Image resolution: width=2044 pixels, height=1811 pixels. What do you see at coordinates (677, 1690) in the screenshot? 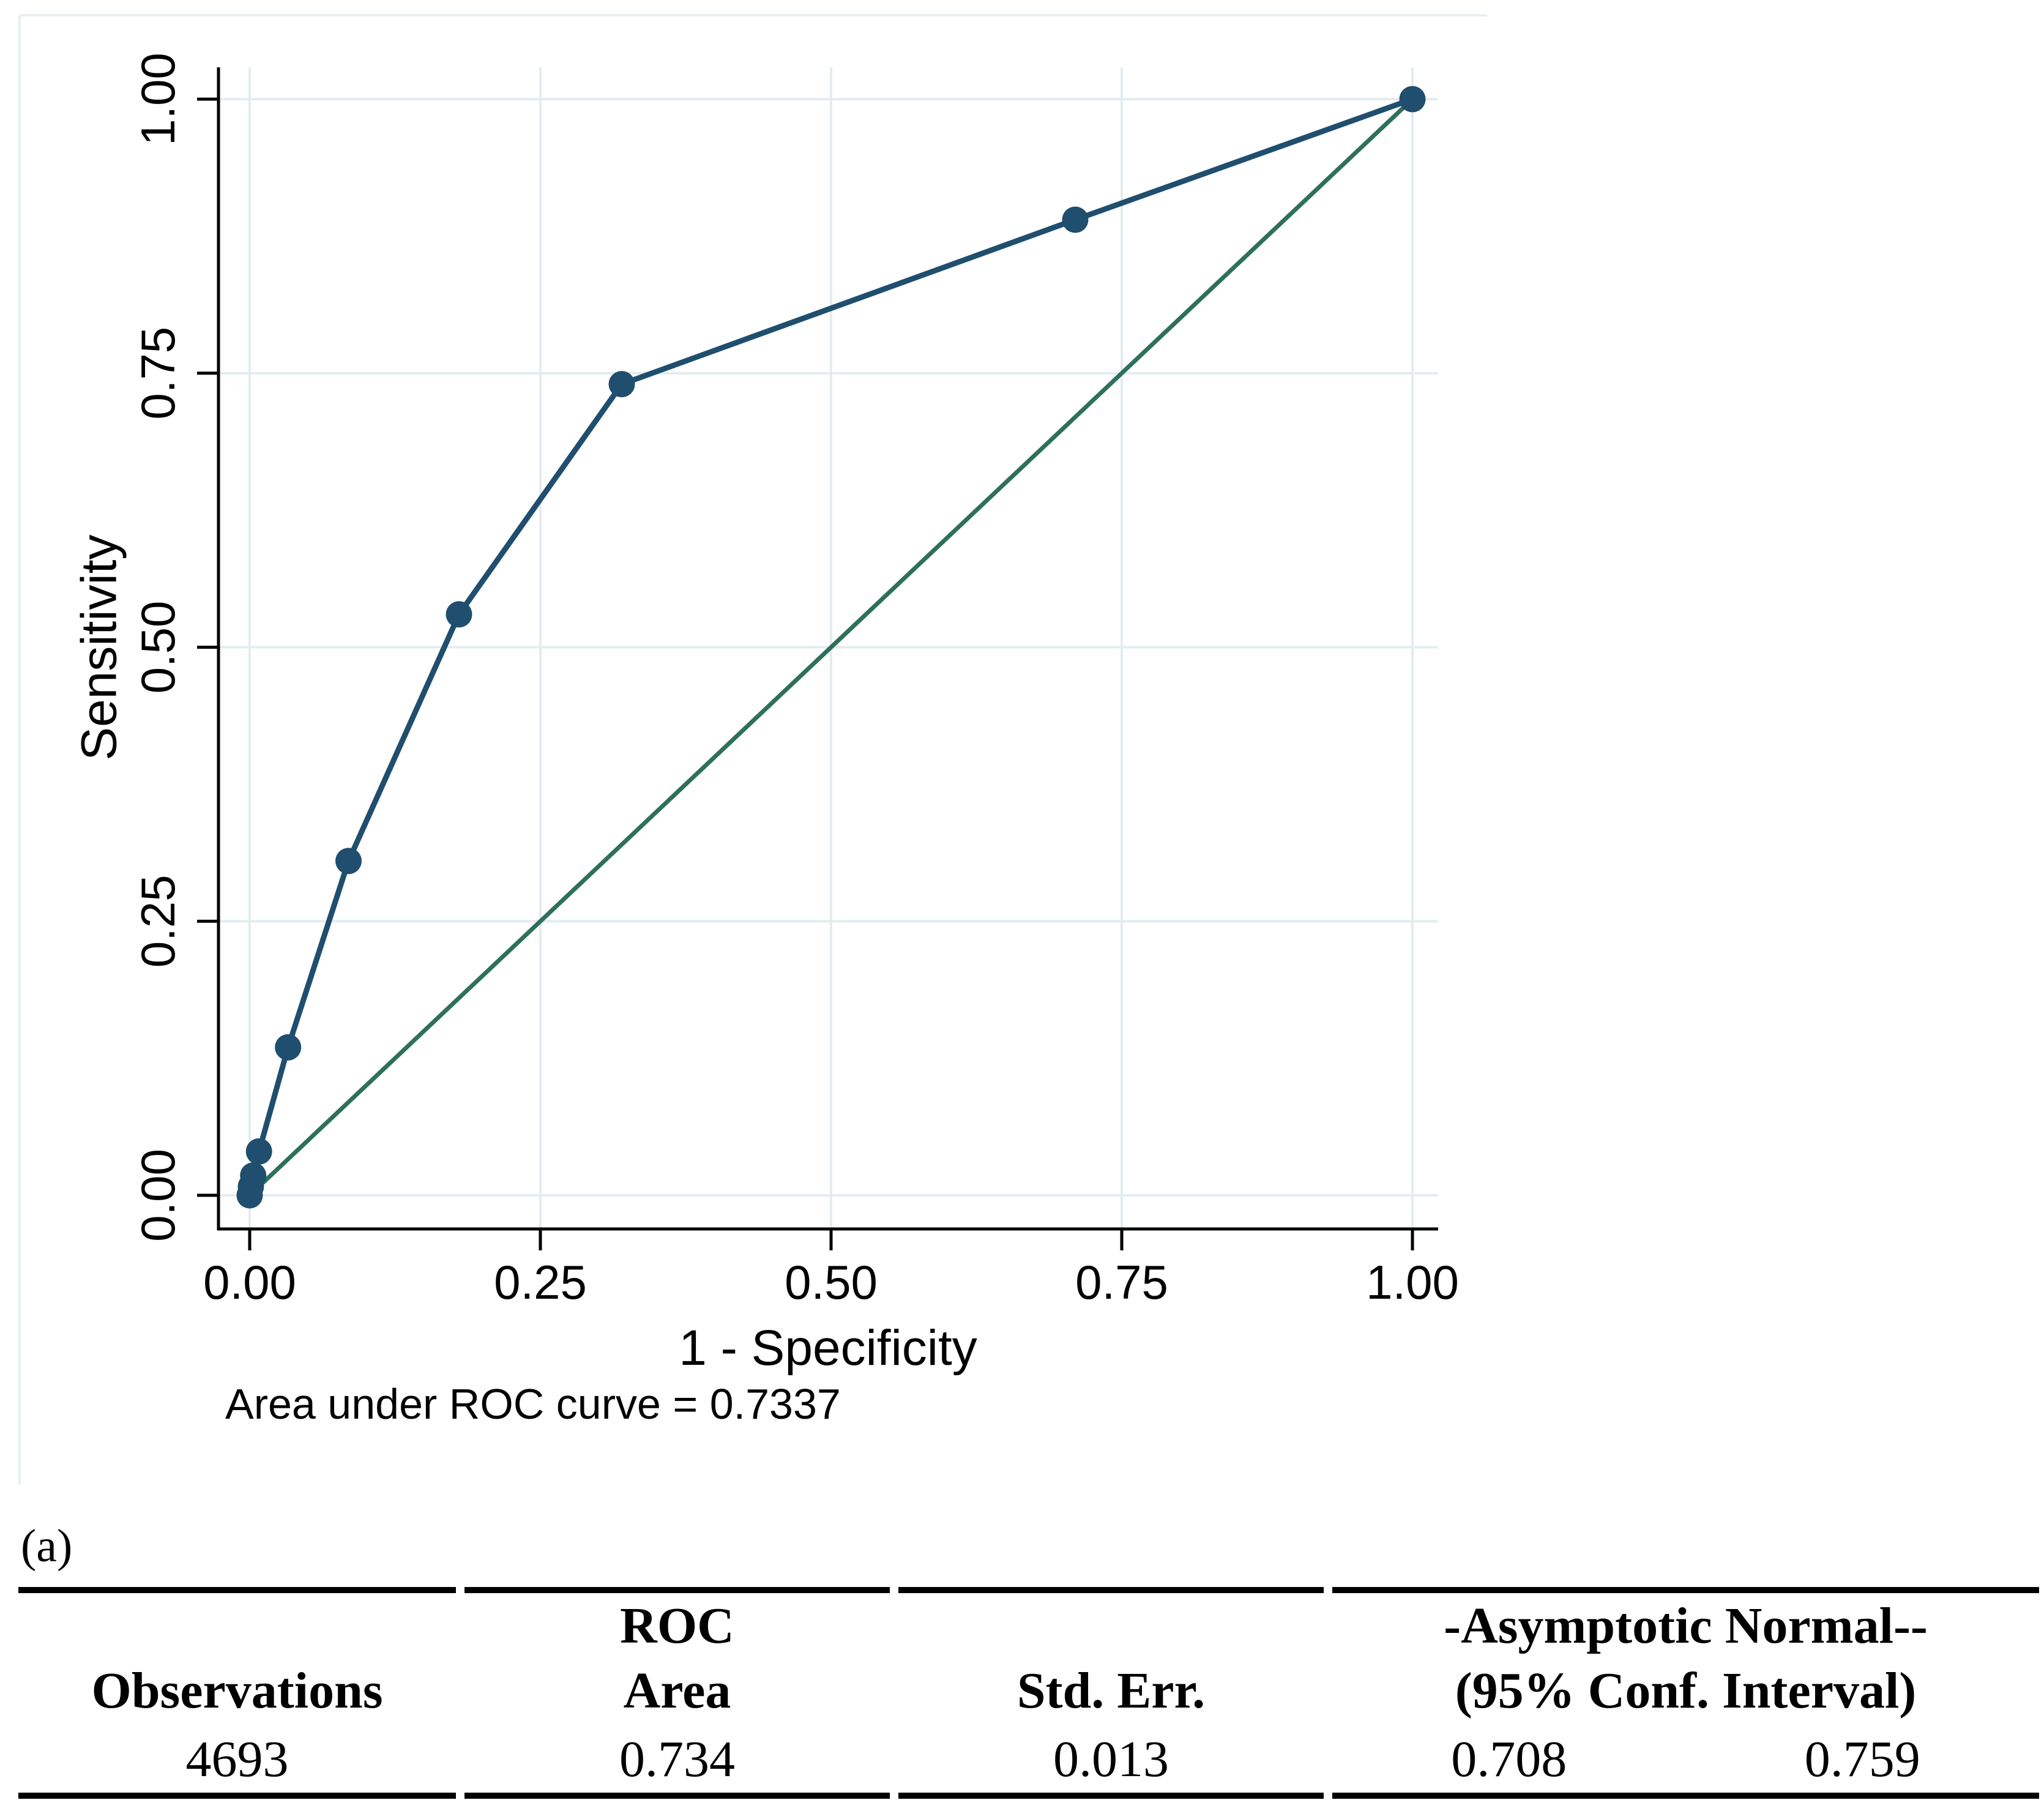
I see `table-header-area: Area` at bounding box center [677, 1690].